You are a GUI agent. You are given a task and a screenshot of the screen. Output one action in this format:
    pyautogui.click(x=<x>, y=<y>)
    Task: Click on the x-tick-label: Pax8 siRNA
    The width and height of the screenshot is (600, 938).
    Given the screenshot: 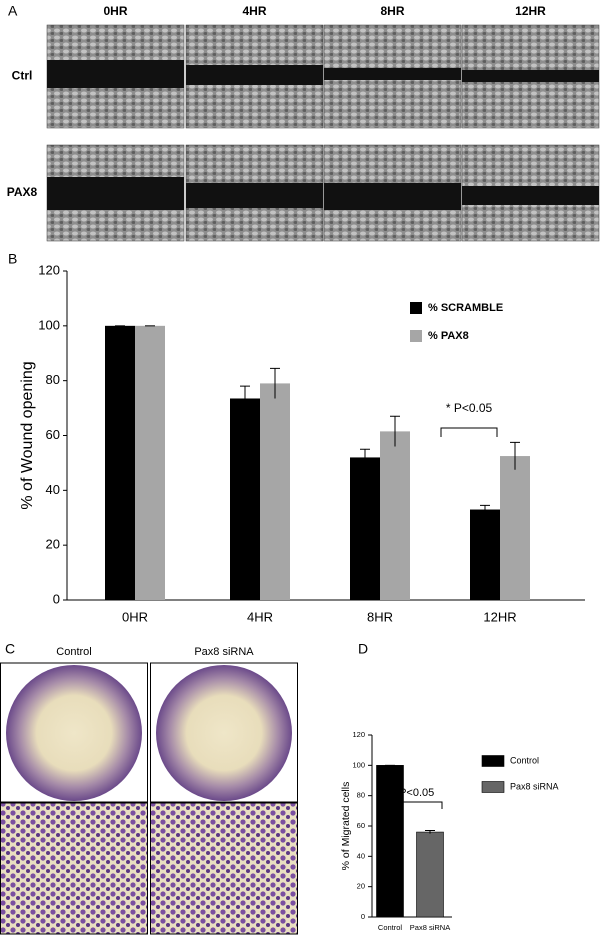 What is the action you would take?
    pyautogui.click(x=430, y=927)
    